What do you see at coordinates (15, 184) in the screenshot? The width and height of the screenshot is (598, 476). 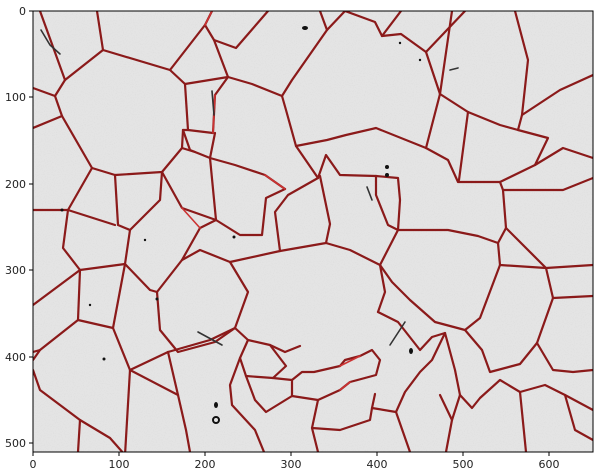 I see `y-tick-label: 200` at bounding box center [15, 184].